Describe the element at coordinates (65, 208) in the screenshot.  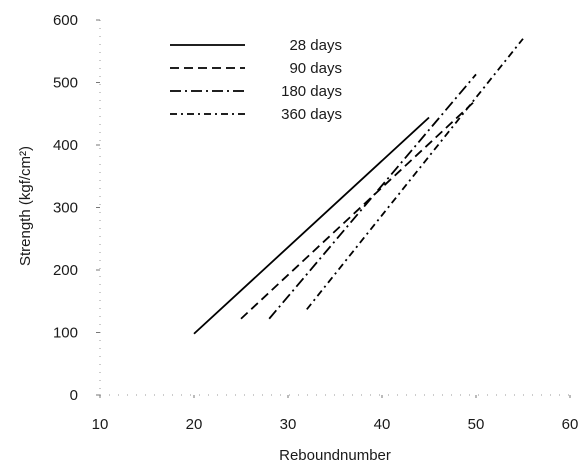
I see `y-tick-label: 300` at that location.